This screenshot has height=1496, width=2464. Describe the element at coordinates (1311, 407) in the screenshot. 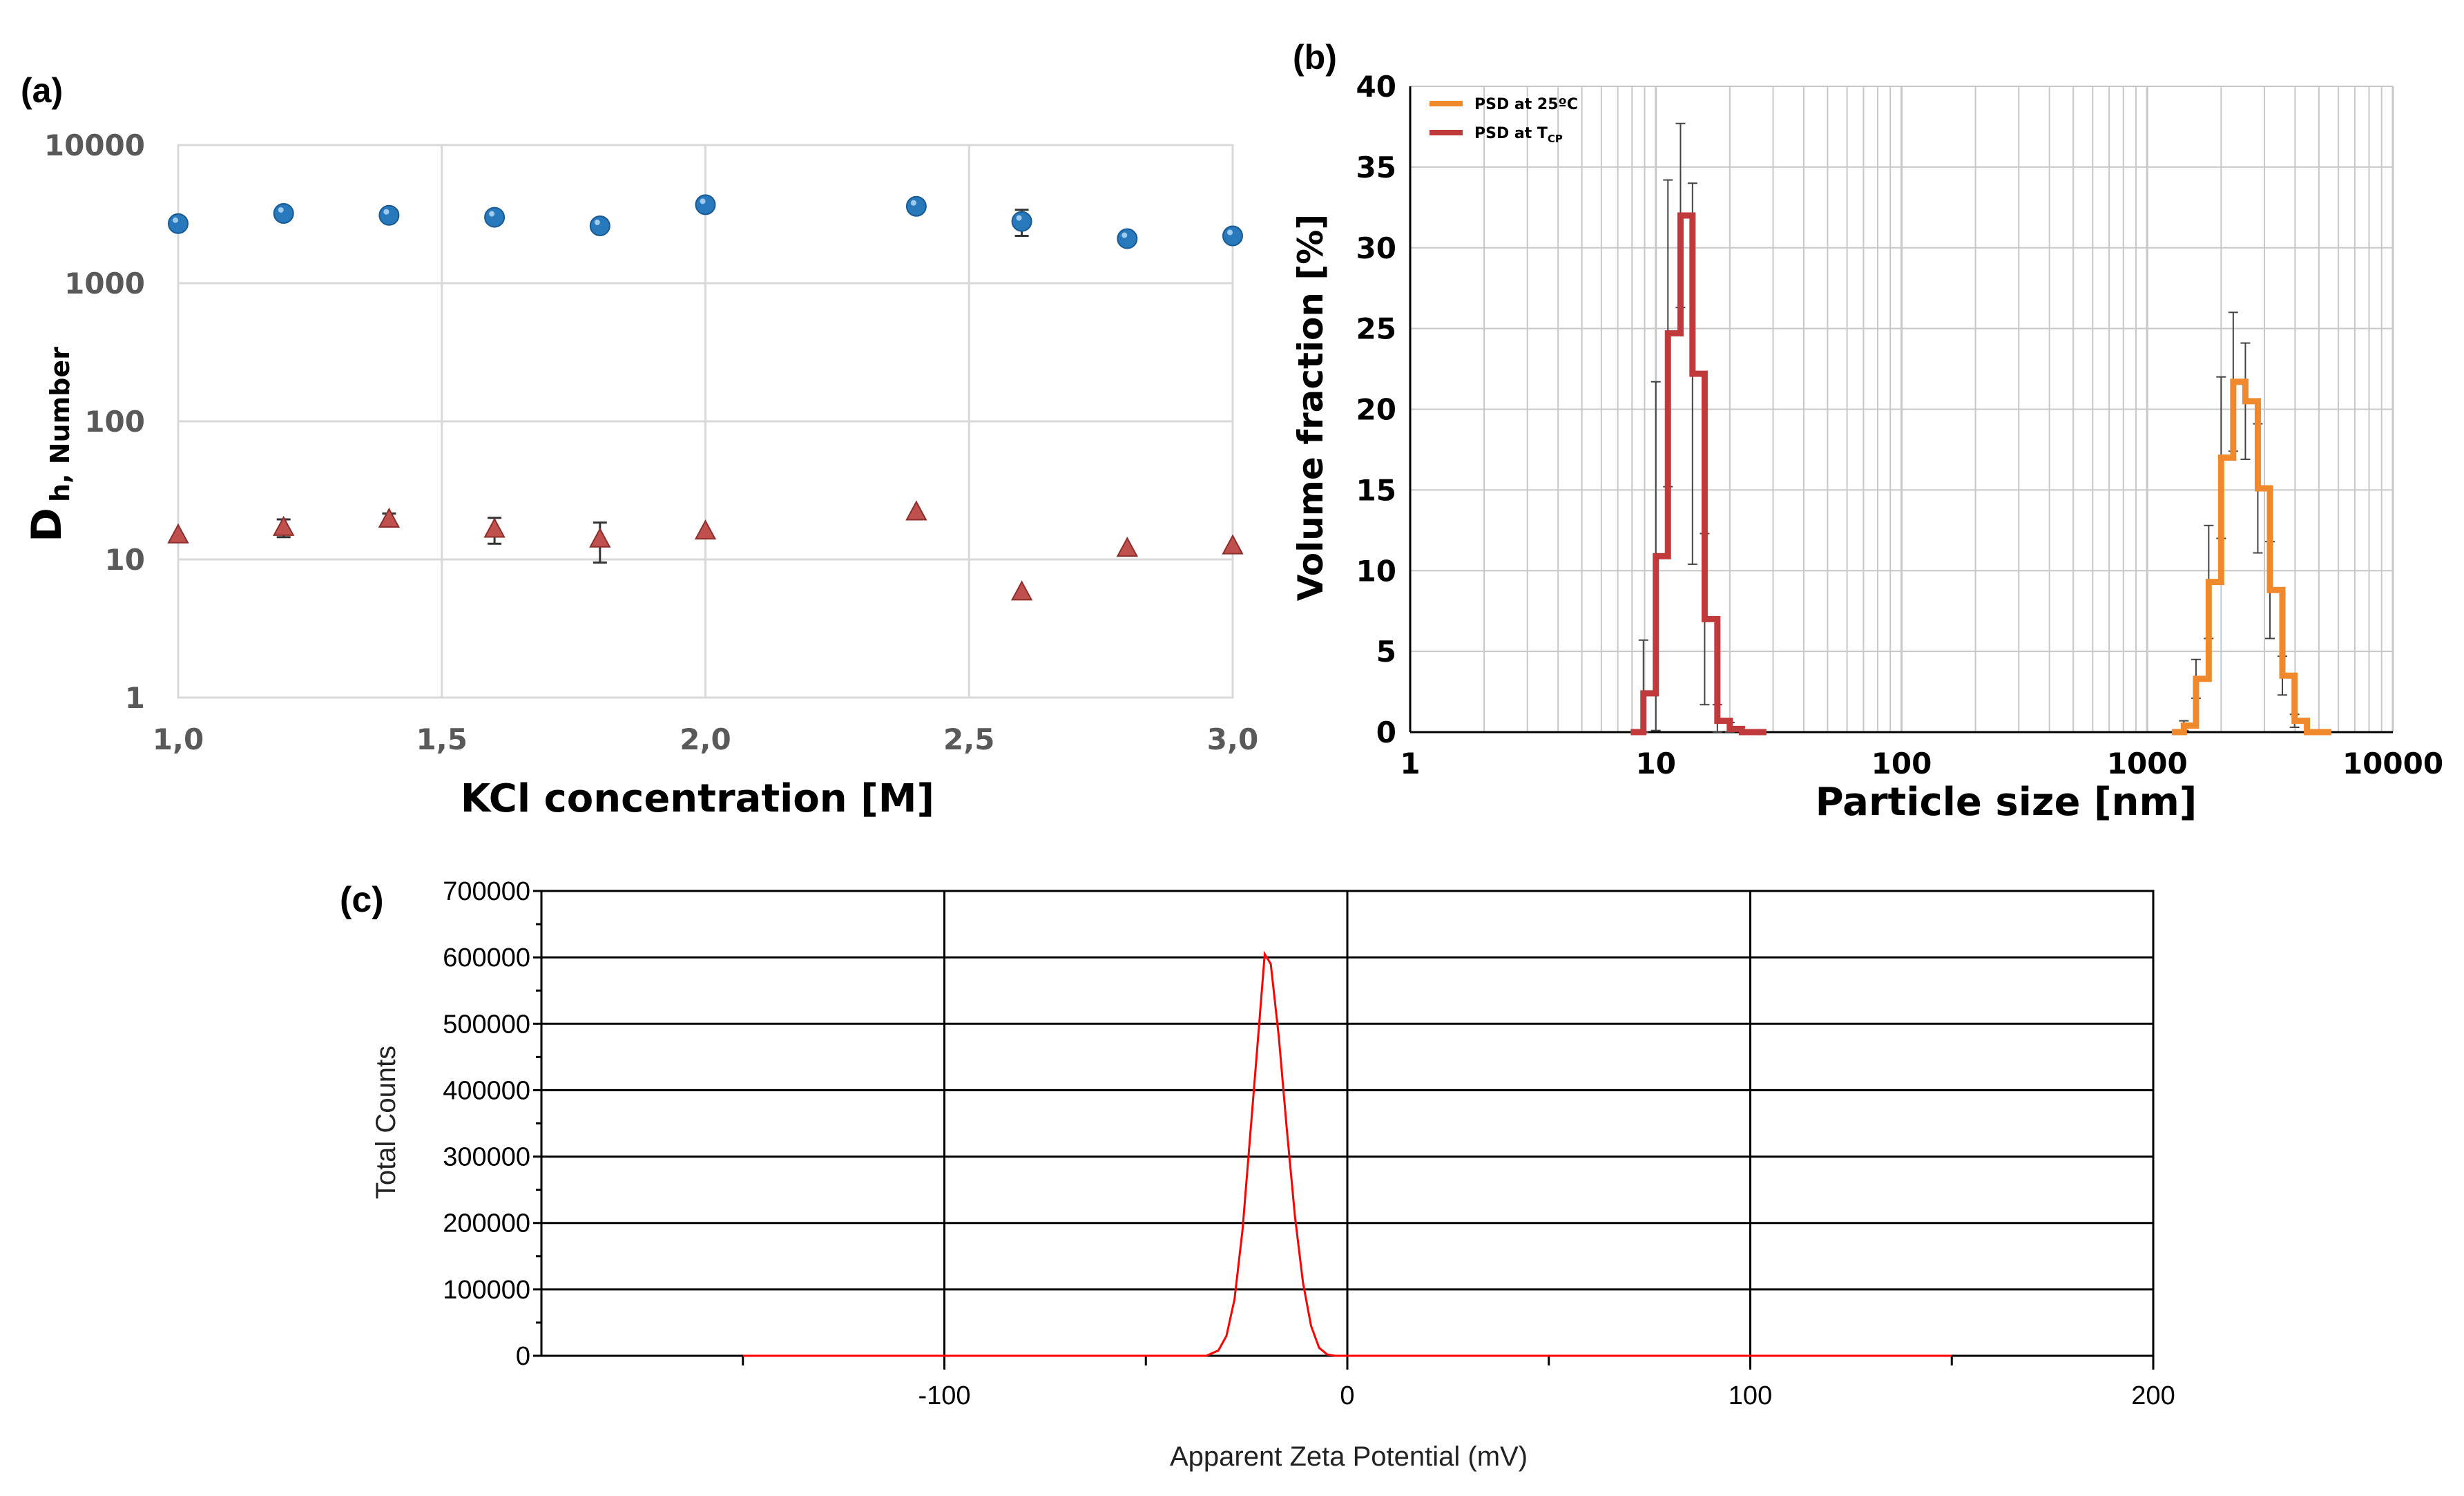

I see `panel-b-y-title: Volume fraction [%]` at that location.